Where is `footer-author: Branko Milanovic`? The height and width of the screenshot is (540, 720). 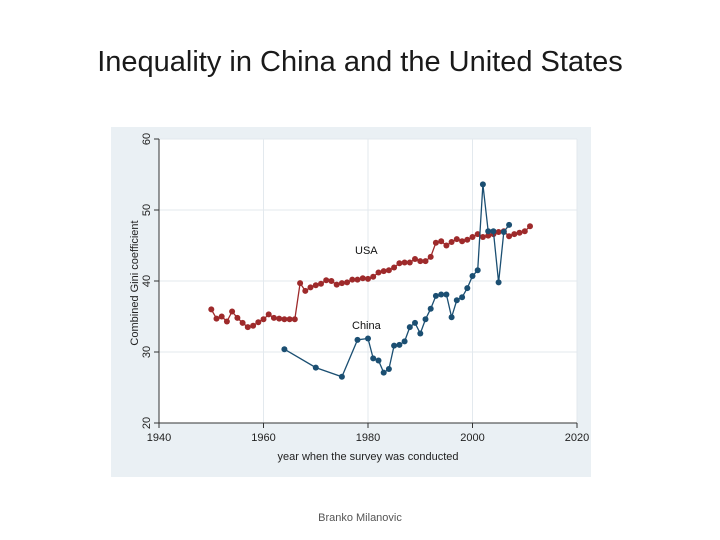
footer-author: Branko Milanovic is located at coordinates (360, 518).